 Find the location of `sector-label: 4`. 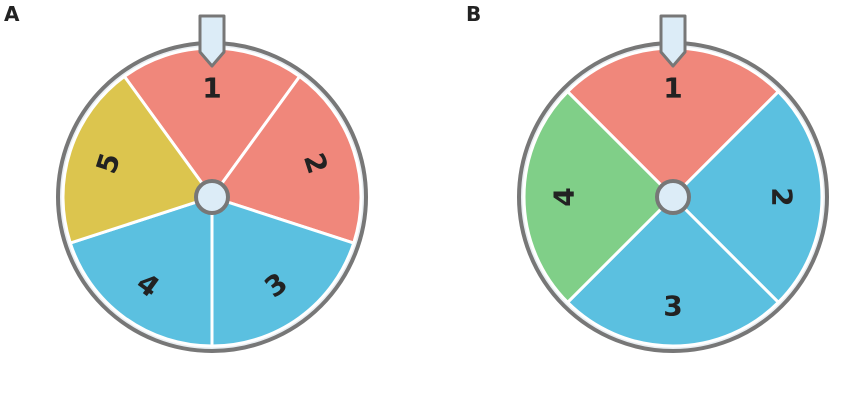

sector-label: 4 is located at coordinates (564, 196).